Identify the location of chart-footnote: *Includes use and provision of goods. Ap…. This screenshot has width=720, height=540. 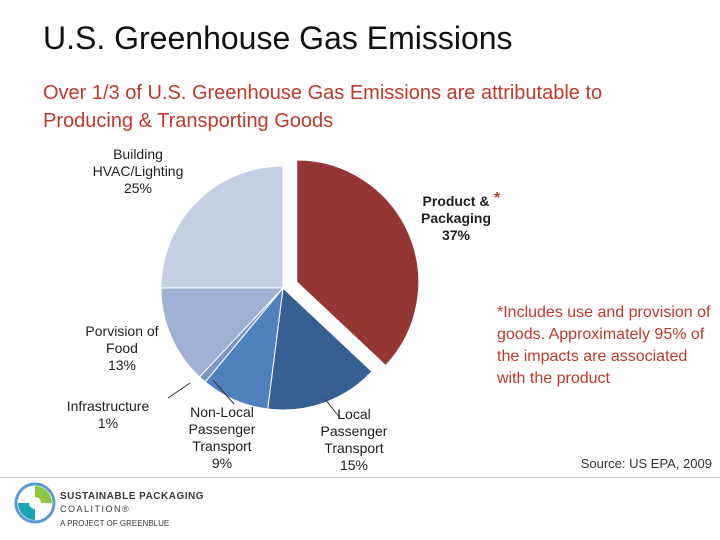
(604, 345).